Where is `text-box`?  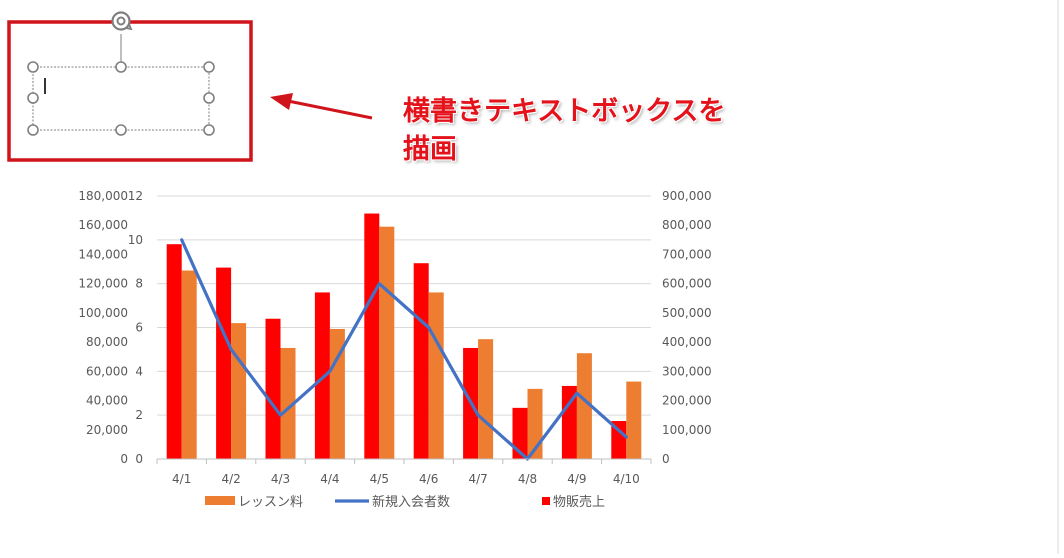
text-box is located at coordinates (121, 73).